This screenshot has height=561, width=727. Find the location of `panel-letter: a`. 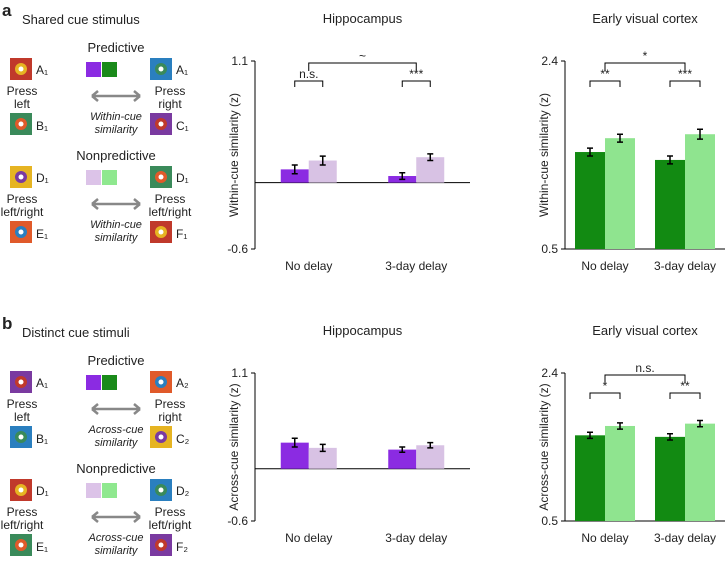

panel-letter: a is located at coordinates (7, 10).